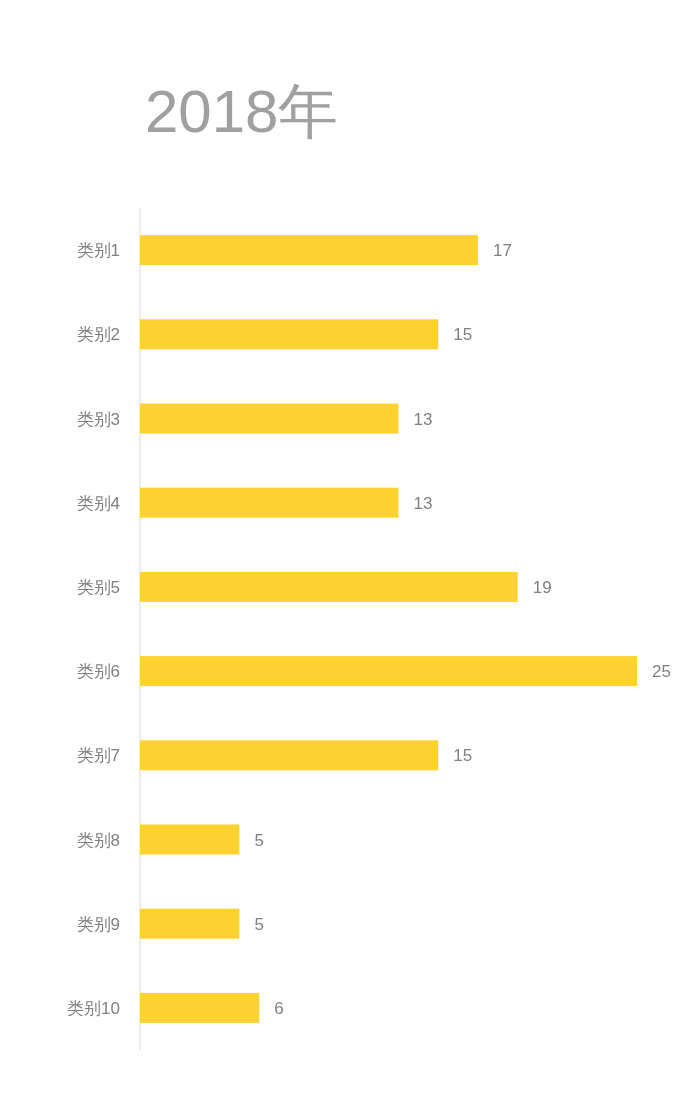 Image resolution: width=700 pixels, height=1101 pixels. I want to click on category-label: 类别10, so click(93, 1008).